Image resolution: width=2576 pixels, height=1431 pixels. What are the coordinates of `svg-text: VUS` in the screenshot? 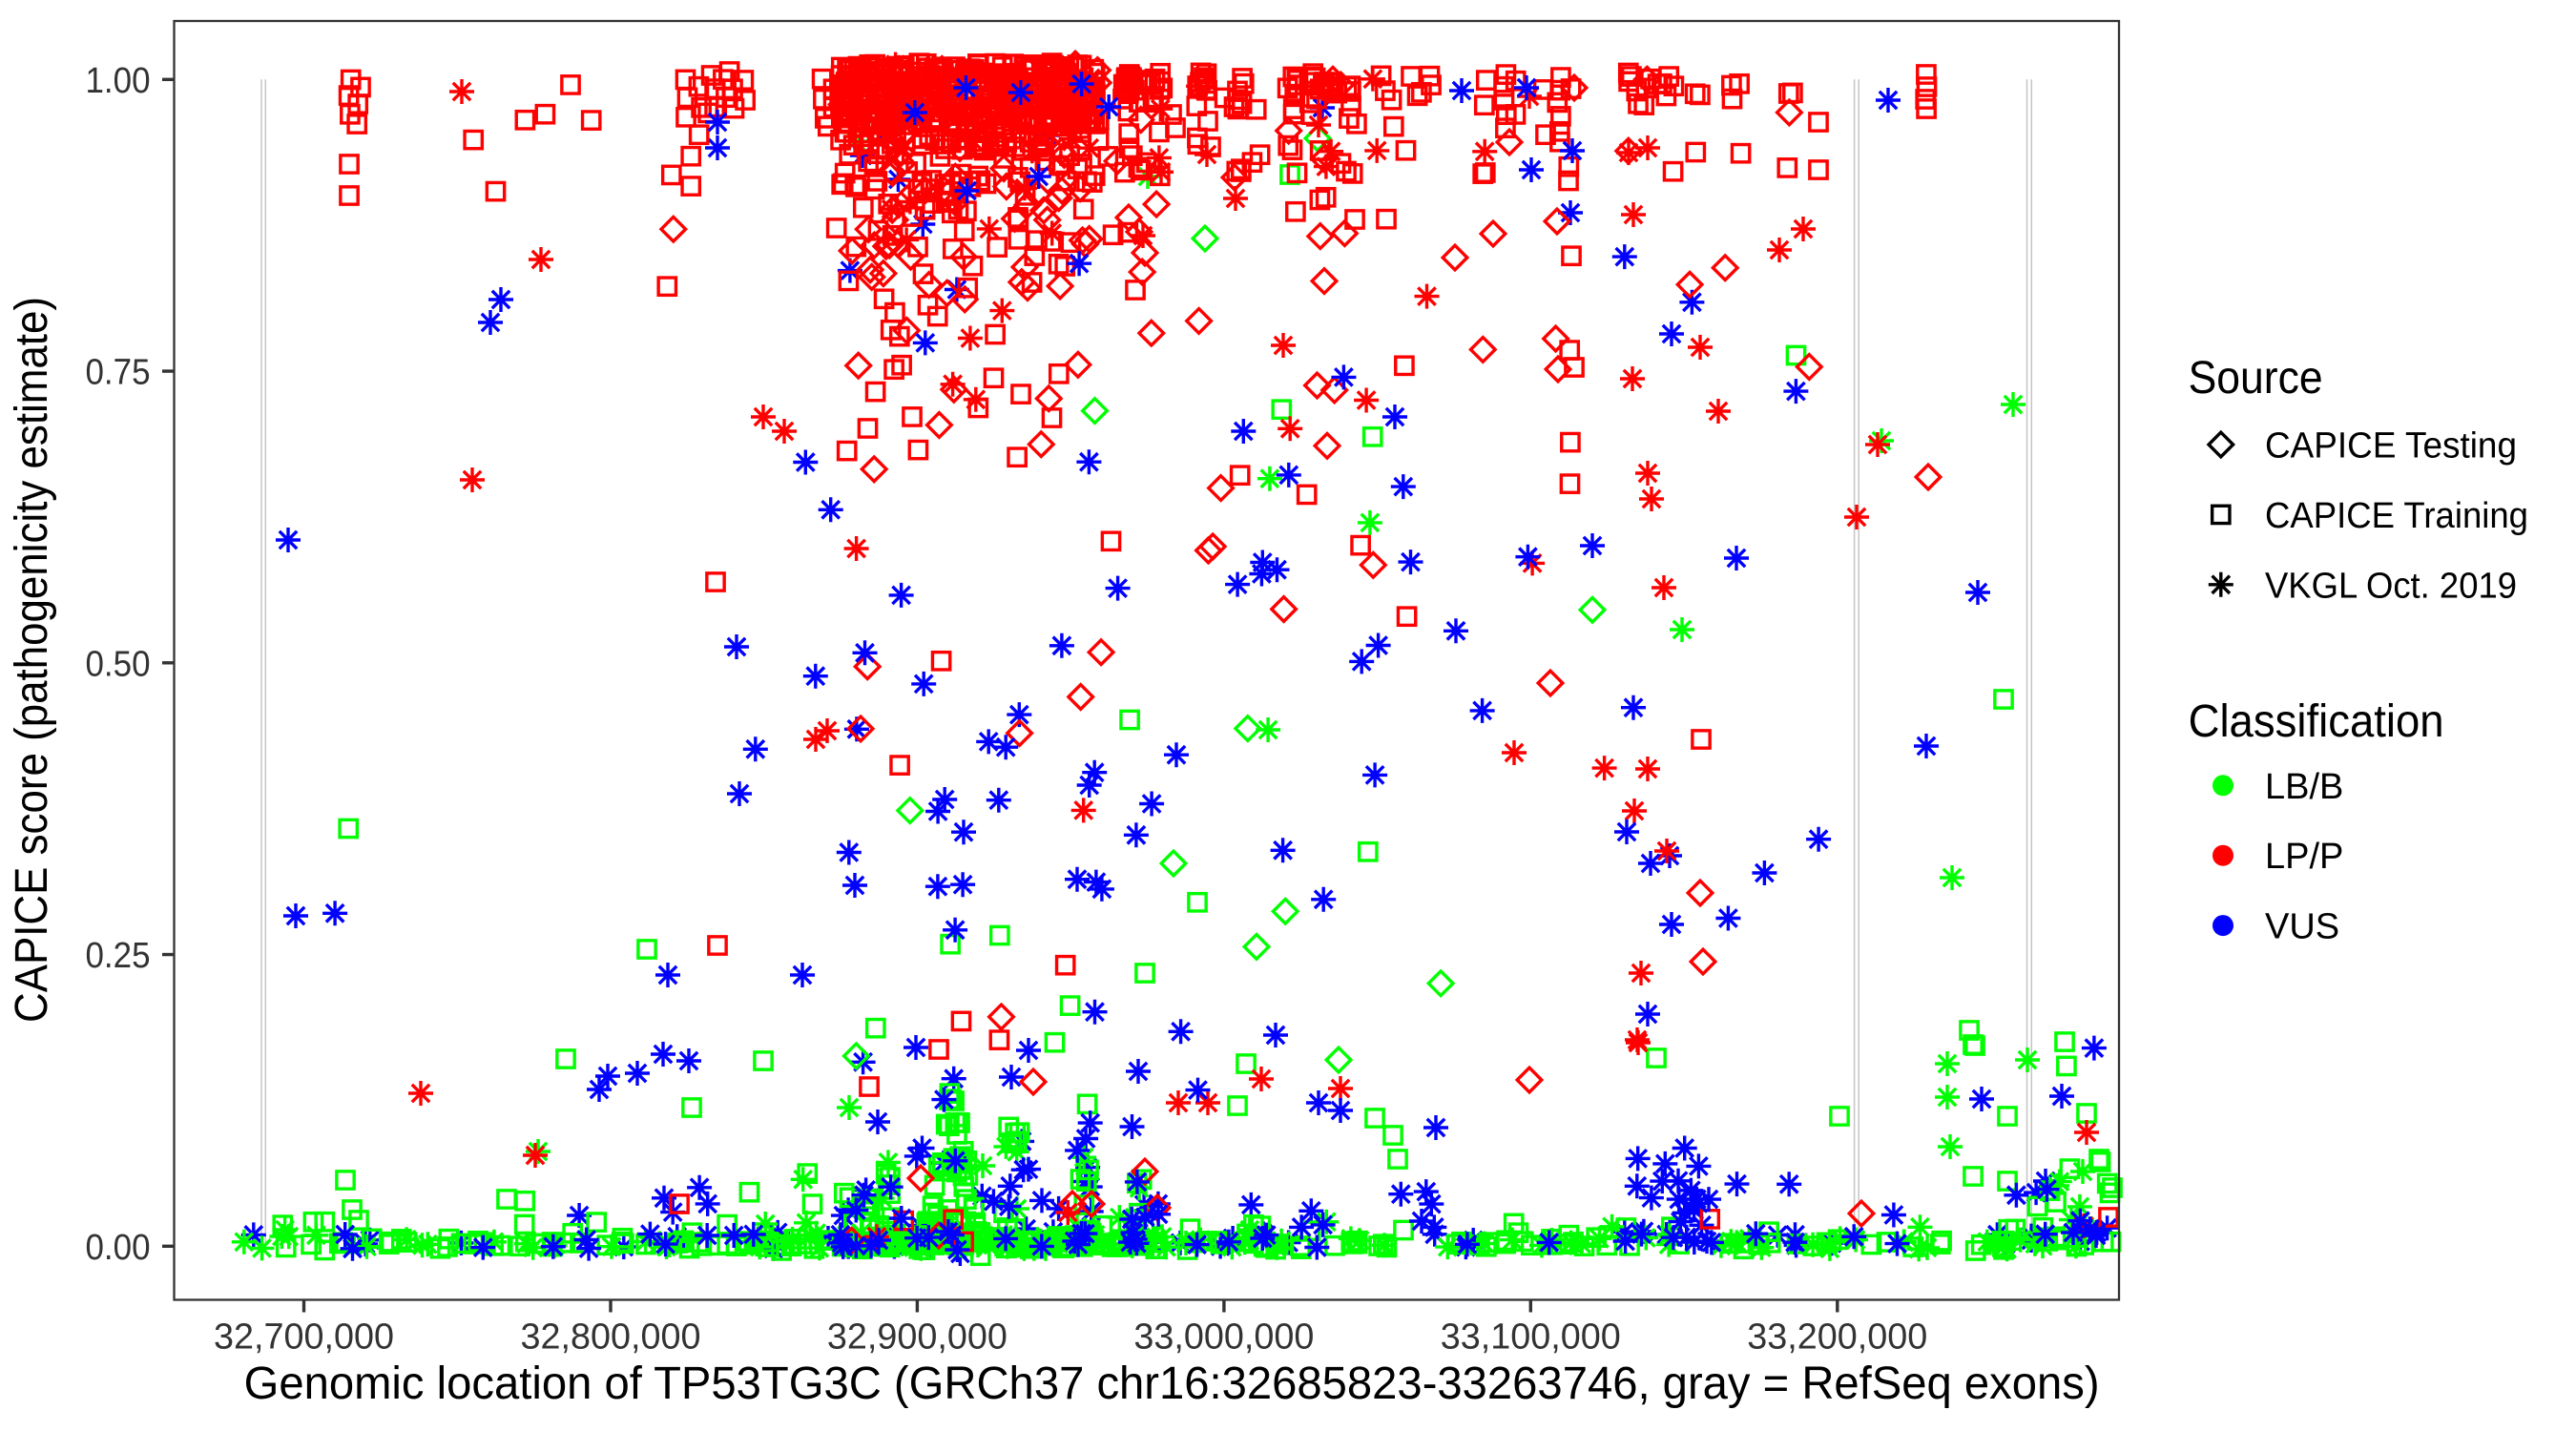 It's located at (2302, 927).